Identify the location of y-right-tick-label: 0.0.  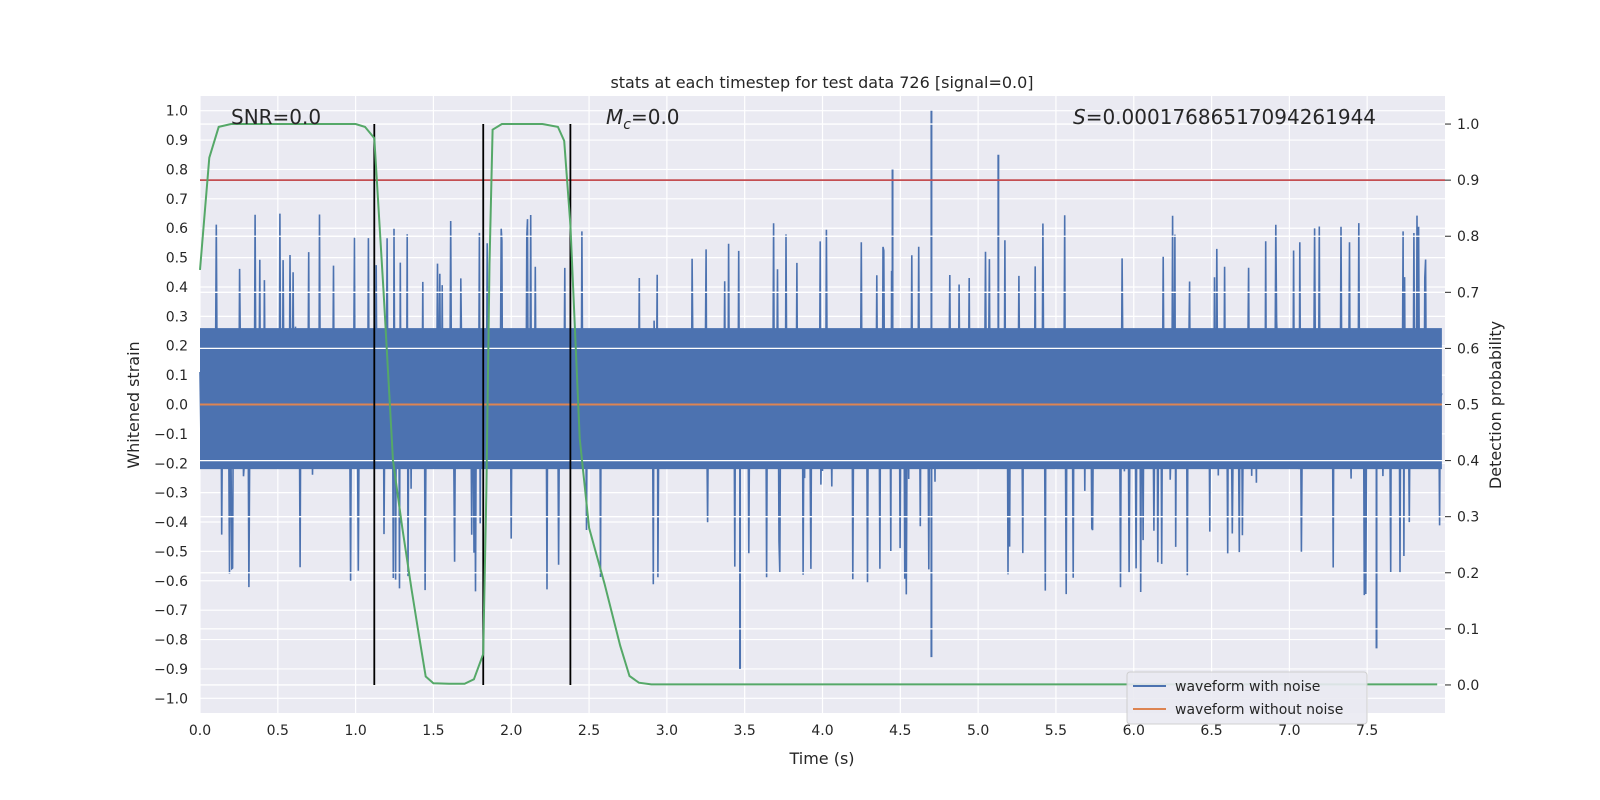
(1468, 686).